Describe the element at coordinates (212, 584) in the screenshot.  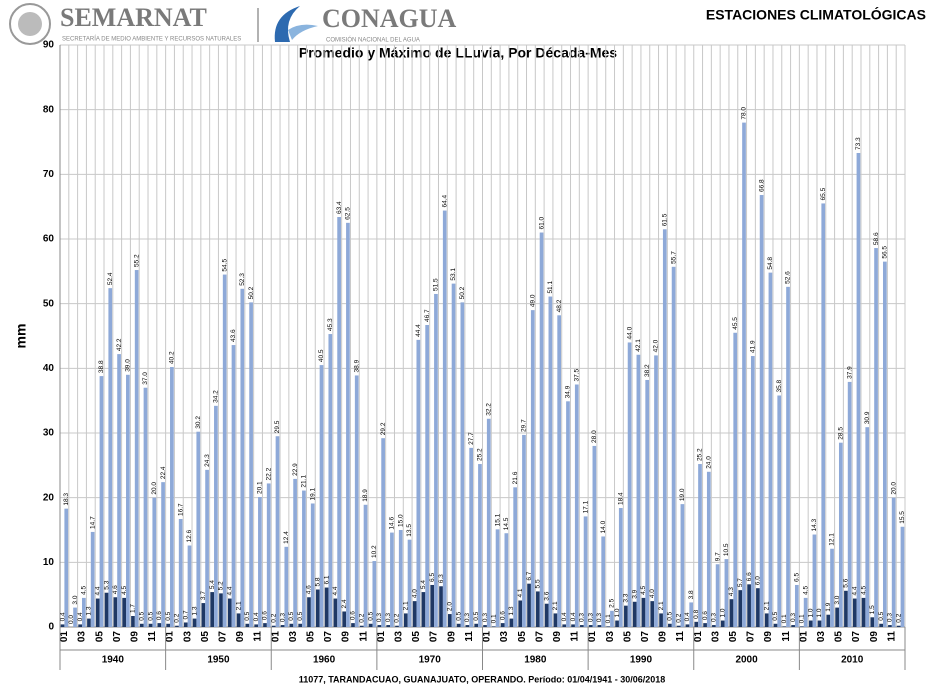
I see `data-label: 5.4` at that location.